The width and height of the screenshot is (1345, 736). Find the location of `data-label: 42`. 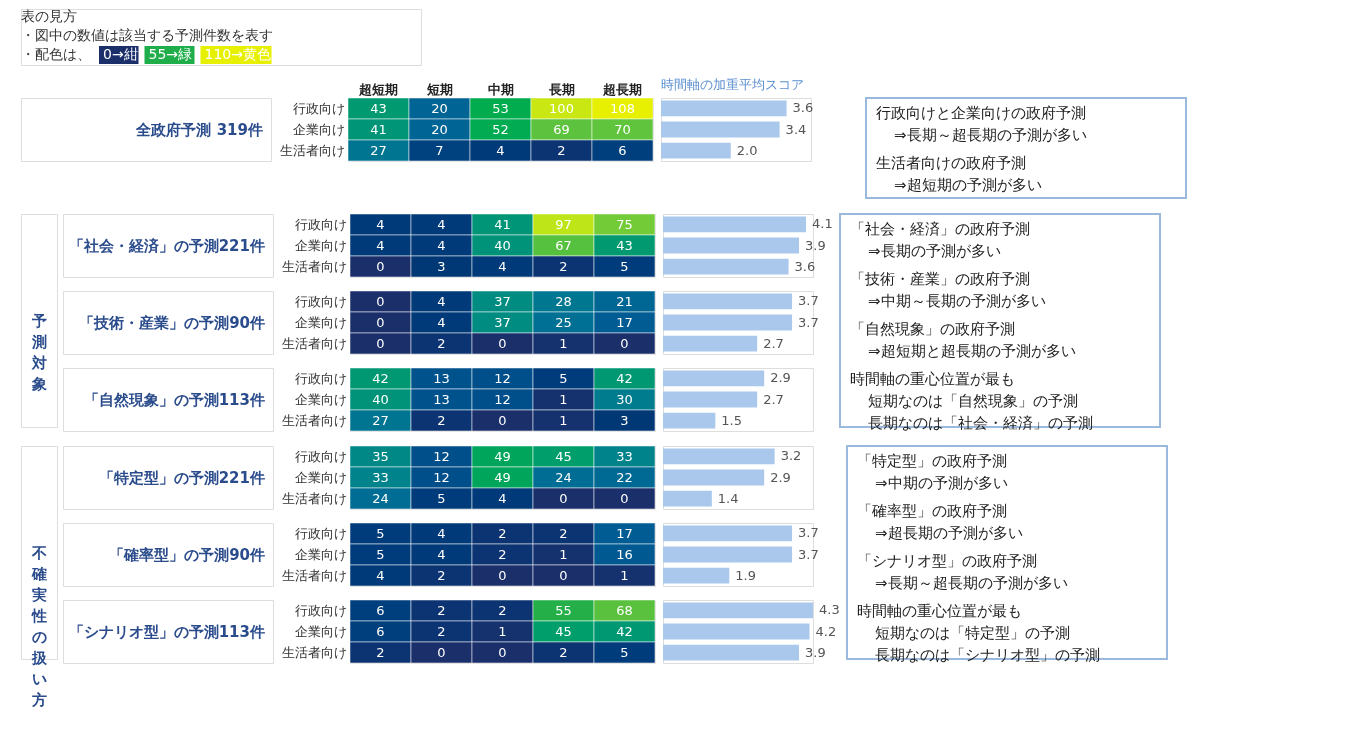

data-label: 42 is located at coordinates (624, 631).